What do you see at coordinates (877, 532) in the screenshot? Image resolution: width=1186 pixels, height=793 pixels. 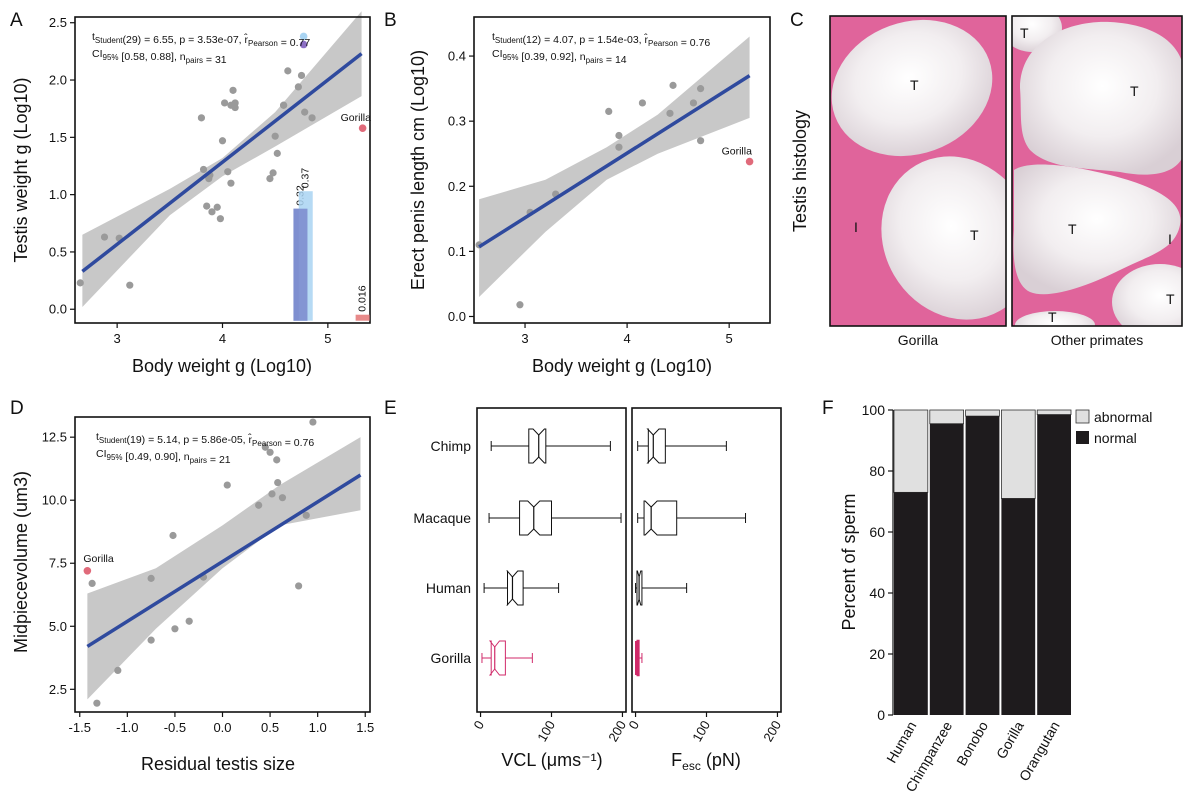 I see `y-tick-label: 60` at bounding box center [877, 532].